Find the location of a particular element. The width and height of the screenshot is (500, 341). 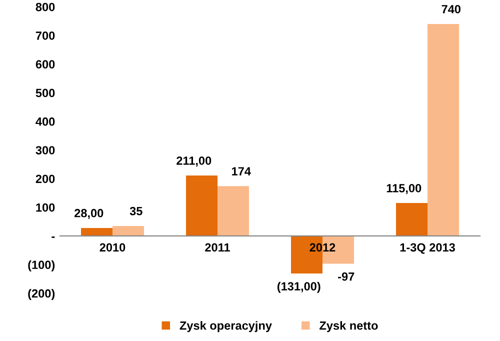

y-tick-label: (100) is located at coordinates (41, 266).